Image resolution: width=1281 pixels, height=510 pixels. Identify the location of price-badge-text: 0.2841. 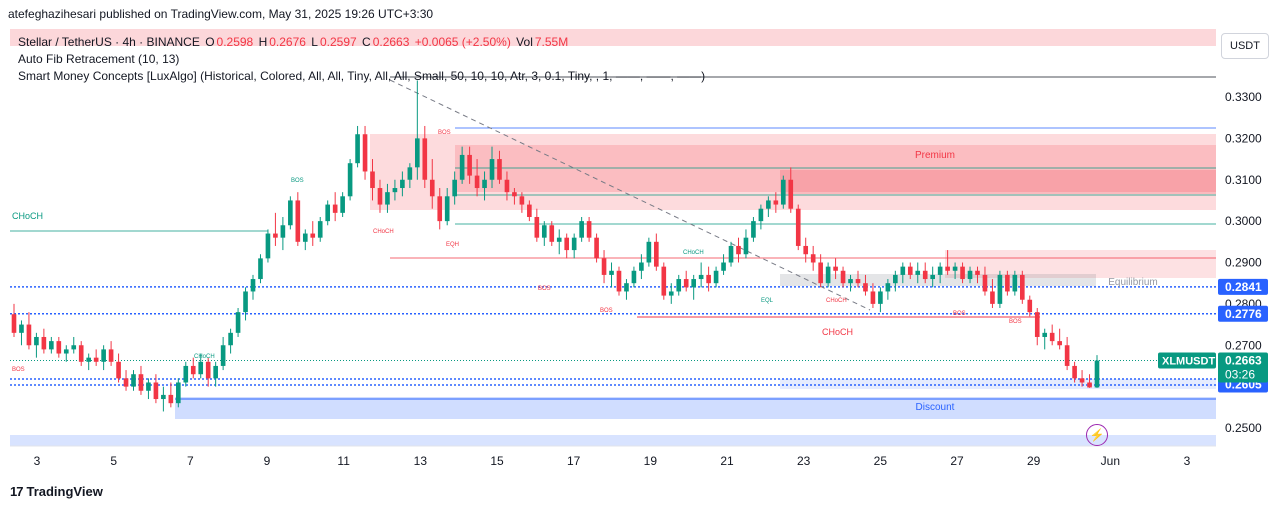
(1243, 287).